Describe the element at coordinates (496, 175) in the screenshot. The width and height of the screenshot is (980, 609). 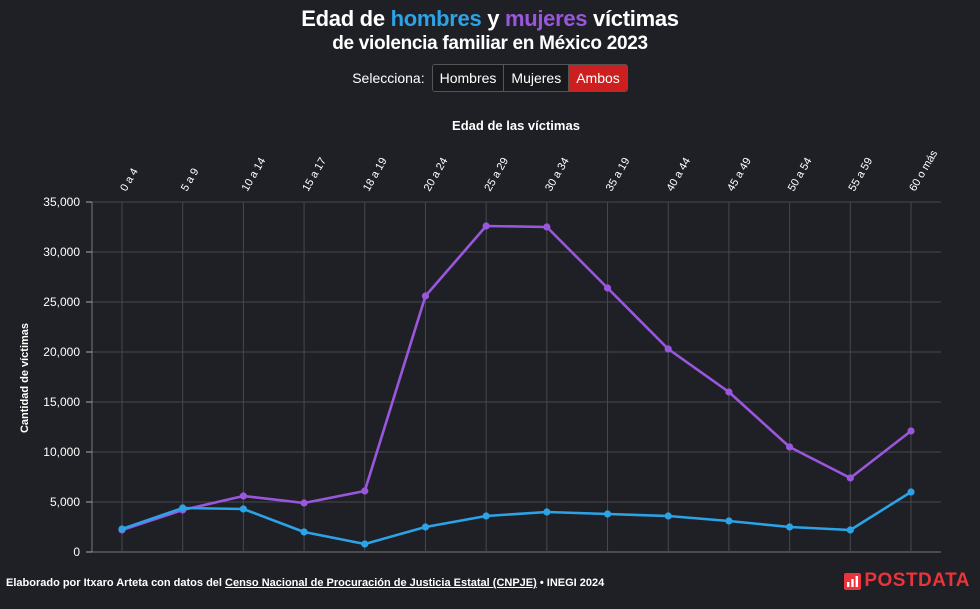
I see `x-tick-label: 25 a 29` at that location.